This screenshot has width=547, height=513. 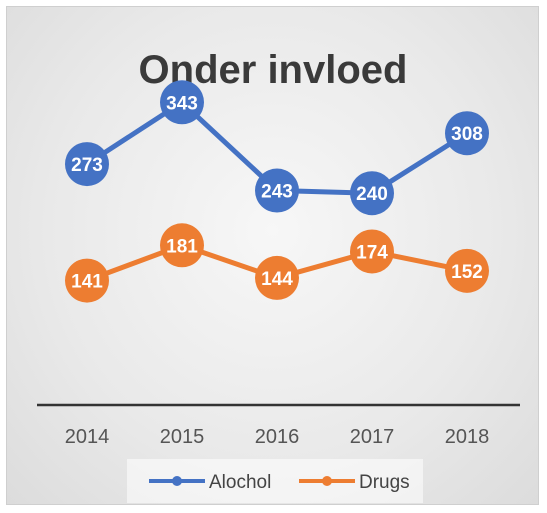 I want to click on data-label: 273, so click(x=87, y=165).